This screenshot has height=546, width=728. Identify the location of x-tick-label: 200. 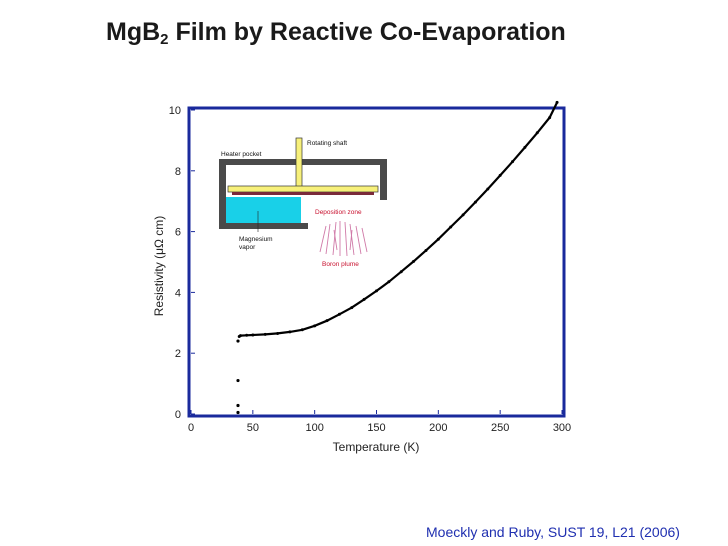
(438, 428).